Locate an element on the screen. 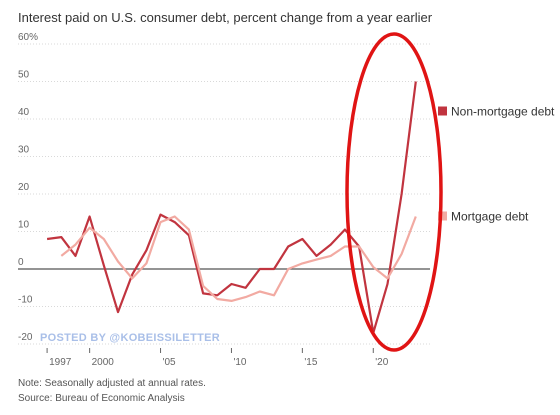  y-tick-label: 0 is located at coordinates (21, 262).